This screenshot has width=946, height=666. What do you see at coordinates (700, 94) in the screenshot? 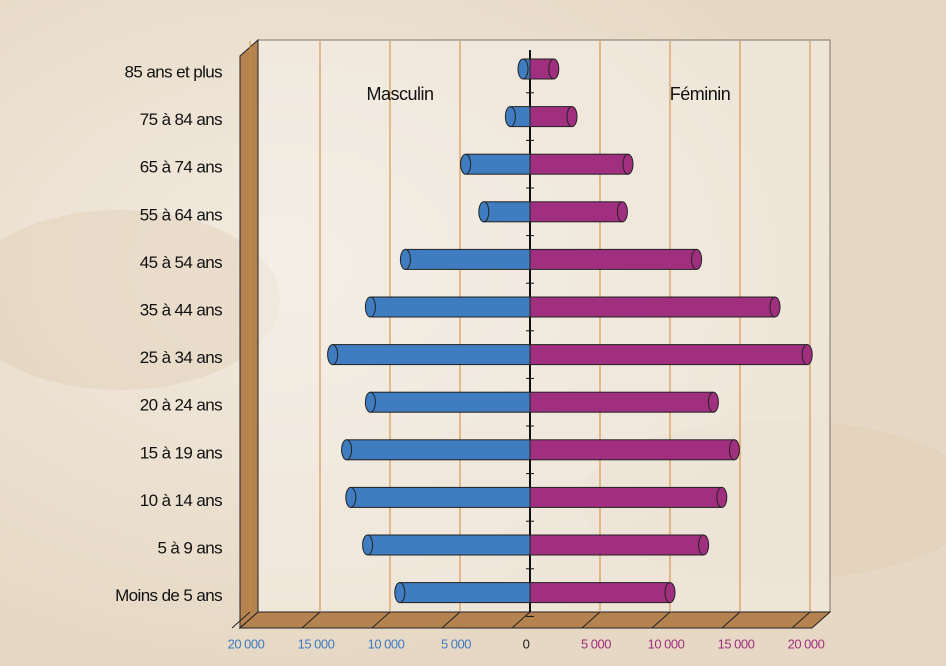
I see `series-label: Féminin` at bounding box center [700, 94].